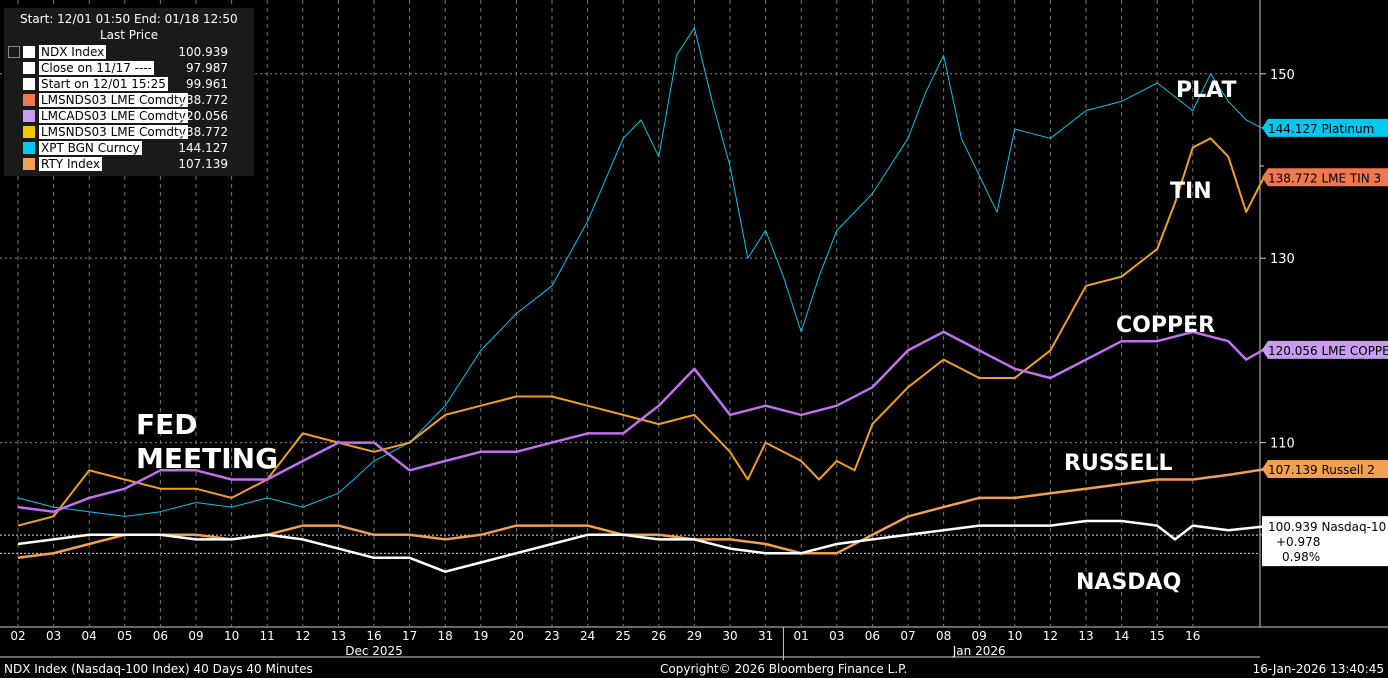 This screenshot has height=678, width=1388. I want to click on x-tick-label: 07, so click(907, 636).